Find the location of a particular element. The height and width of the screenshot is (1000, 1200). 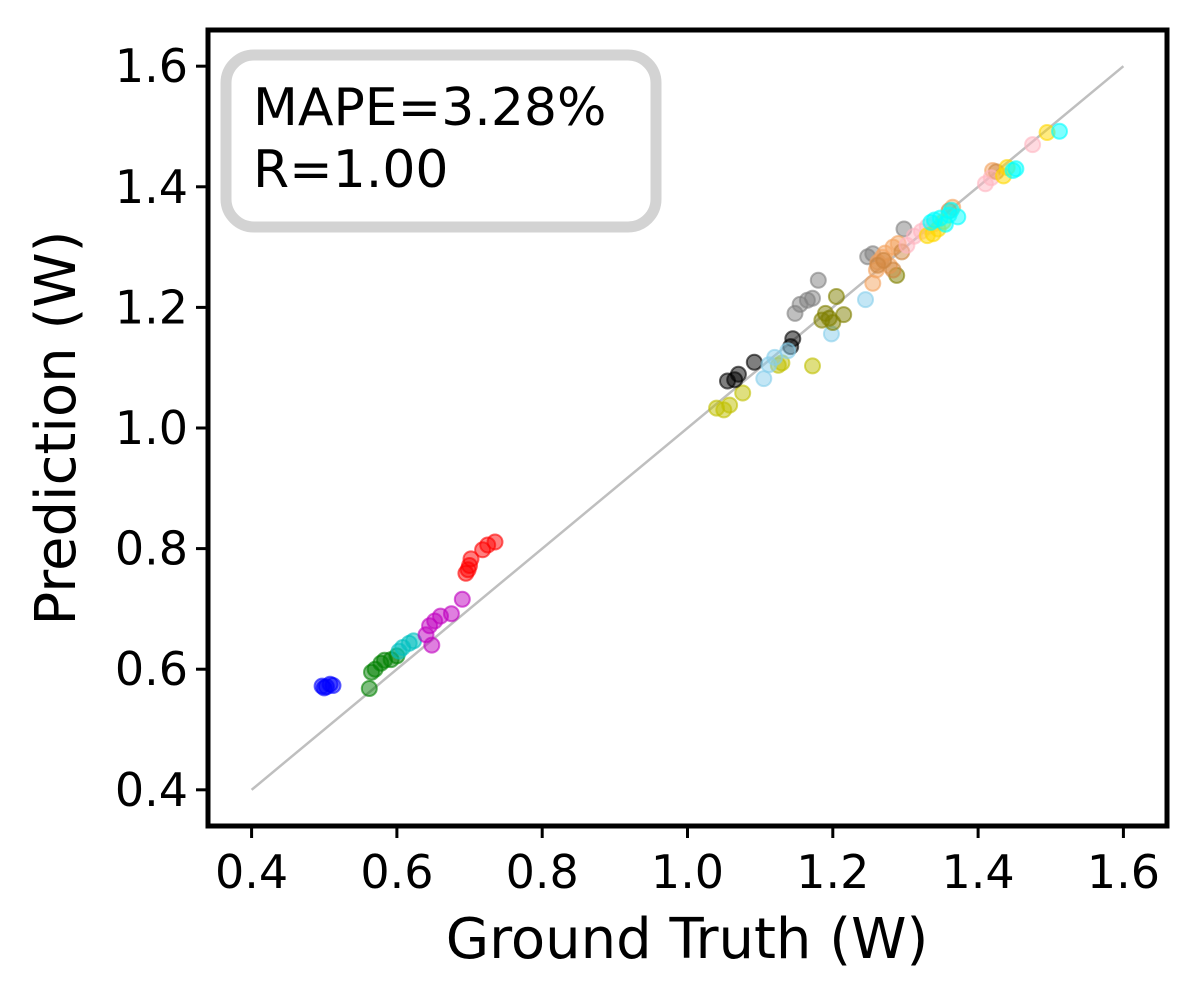

series-red is located at coordinates (480, 557).